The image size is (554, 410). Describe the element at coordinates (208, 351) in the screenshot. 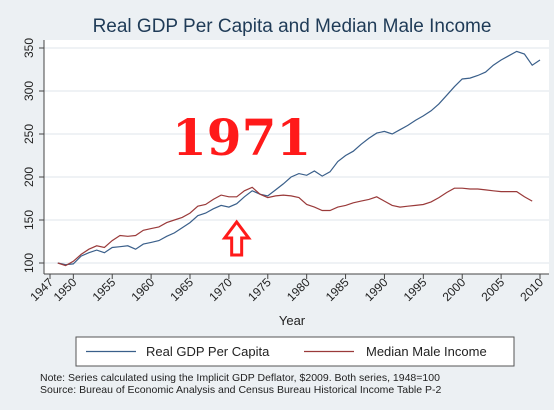

I see `legend-label-gdp: Real GDP Per Capita` at that location.